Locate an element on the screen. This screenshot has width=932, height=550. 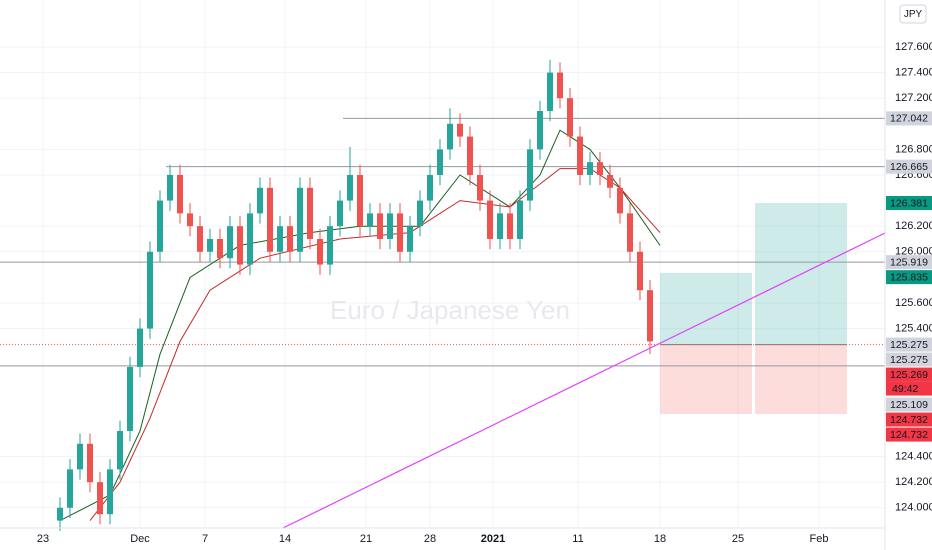
price-badge-label: 125.835 is located at coordinates (909, 277).